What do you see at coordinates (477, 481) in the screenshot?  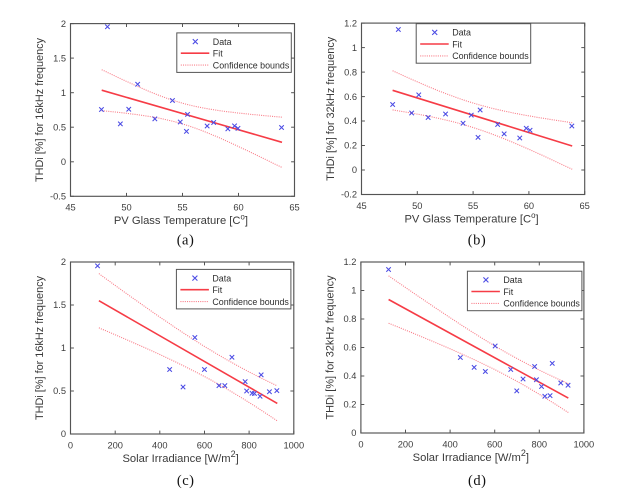 I see `svg-text: (d)` at bounding box center [477, 481].